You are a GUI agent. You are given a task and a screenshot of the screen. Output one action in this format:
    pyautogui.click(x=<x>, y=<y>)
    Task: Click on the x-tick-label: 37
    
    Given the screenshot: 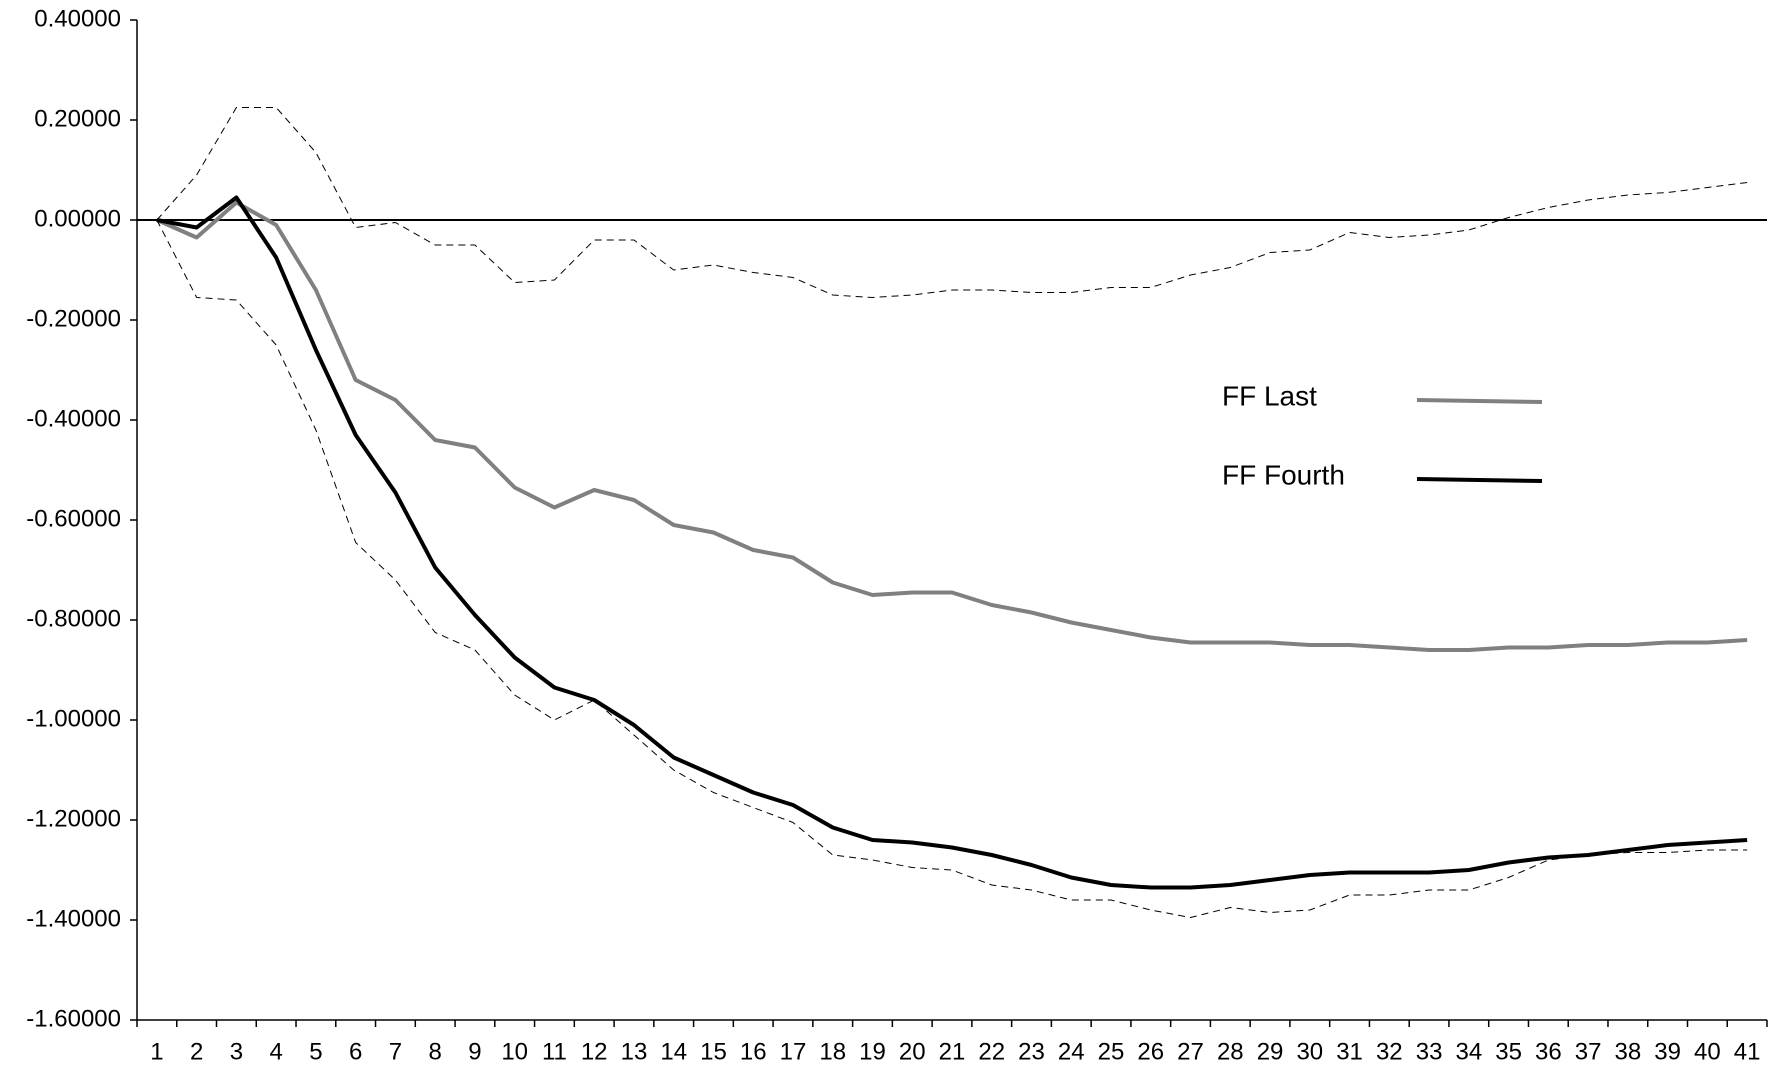 What is the action you would take?
    pyautogui.click(x=1588, y=1051)
    